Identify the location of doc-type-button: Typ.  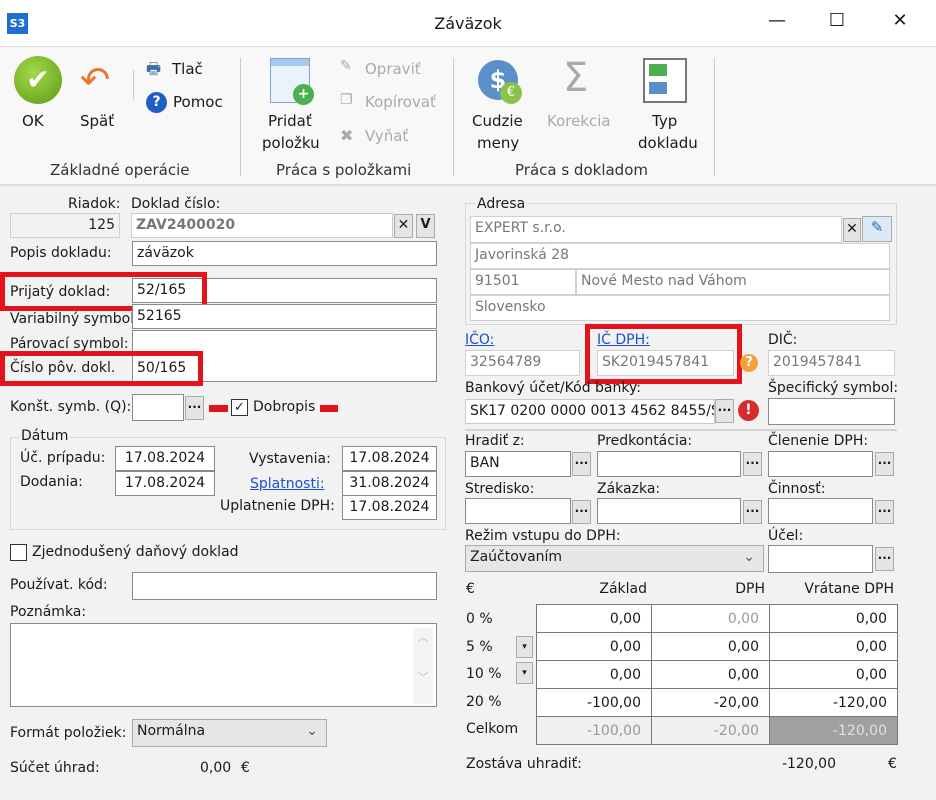
(665, 121).